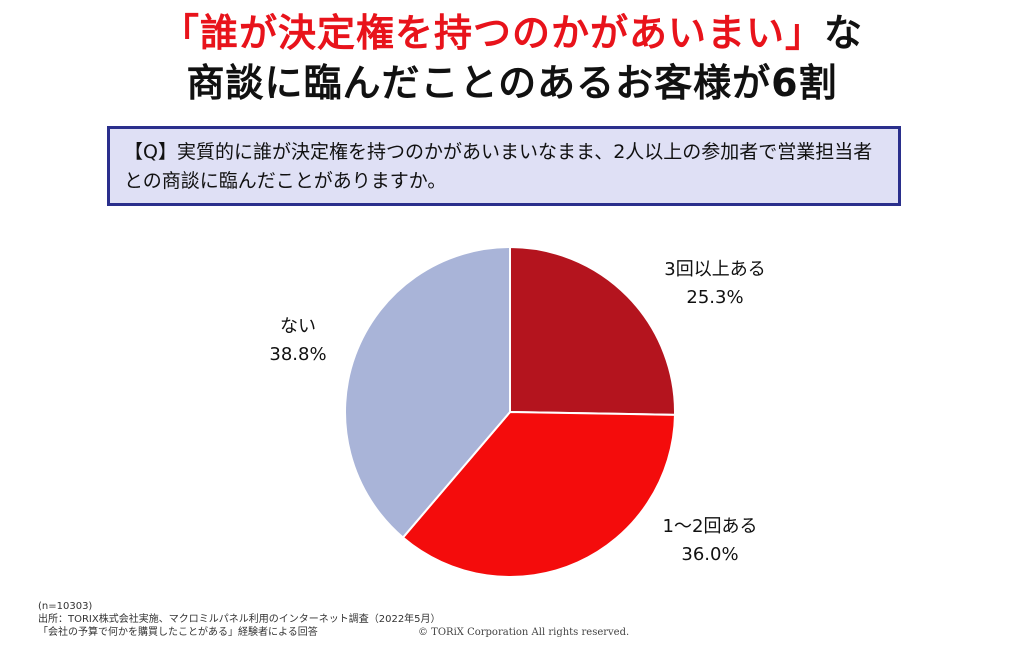 The image size is (1024, 660). What do you see at coordinates (298, 341) in the screenshot?
I see `slice-label-none: ない 38.8%` at bounding box center [298, 341].